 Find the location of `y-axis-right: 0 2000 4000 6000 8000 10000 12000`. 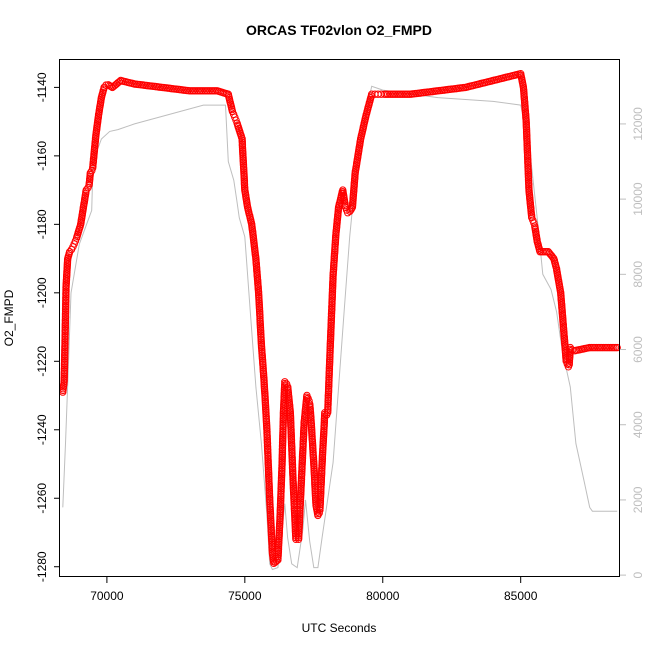

y-axis-right: 0 2000 4000 6000 8000 10000 12000 is located at coordinates (632, 342).